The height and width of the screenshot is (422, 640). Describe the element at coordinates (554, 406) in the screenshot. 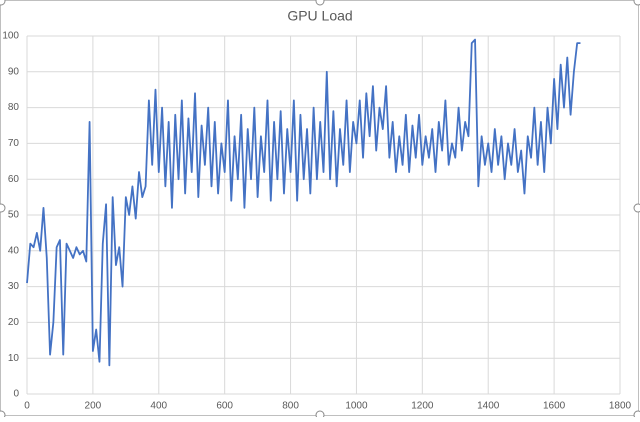

I see `x-tick-label: 1600` at that location.